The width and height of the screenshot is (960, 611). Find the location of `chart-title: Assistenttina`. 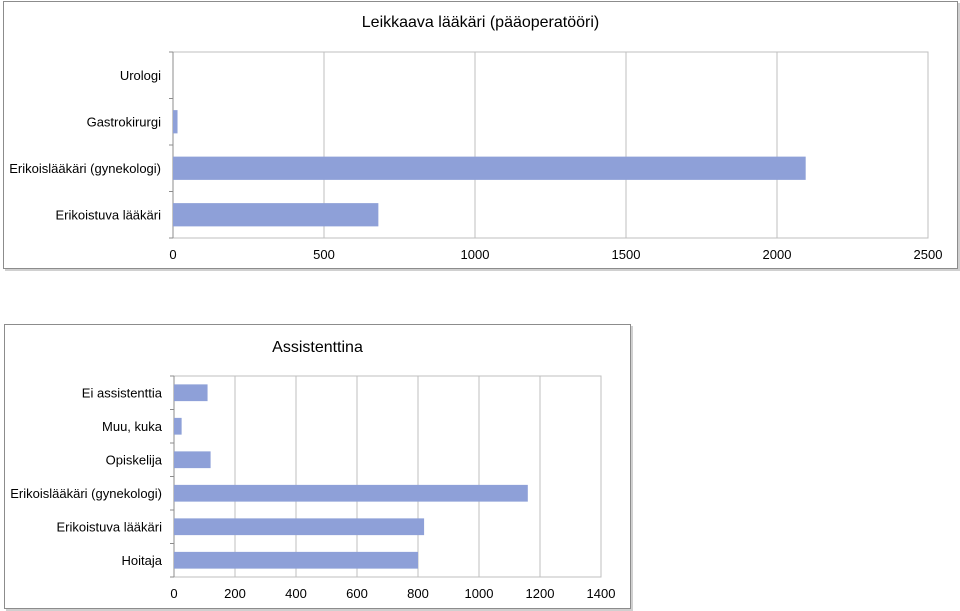

chart-title: Assistenttina is located at coordinates (317, 347).